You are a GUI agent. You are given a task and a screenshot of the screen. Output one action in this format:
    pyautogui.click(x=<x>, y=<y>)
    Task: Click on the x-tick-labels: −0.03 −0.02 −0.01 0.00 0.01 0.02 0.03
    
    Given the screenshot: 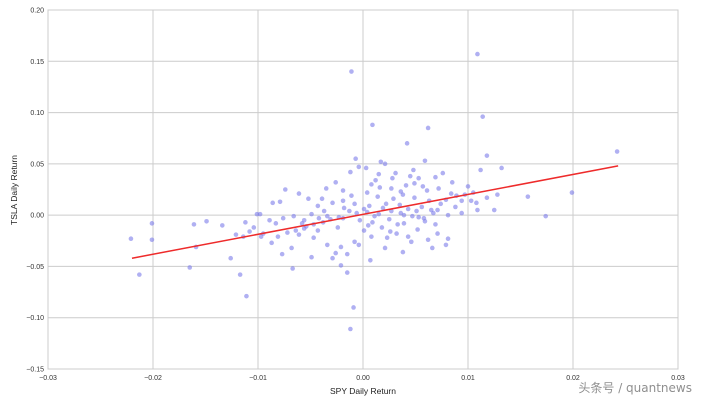 What is the action you would take?
    pyautogui.click(x=362, y=378)
    